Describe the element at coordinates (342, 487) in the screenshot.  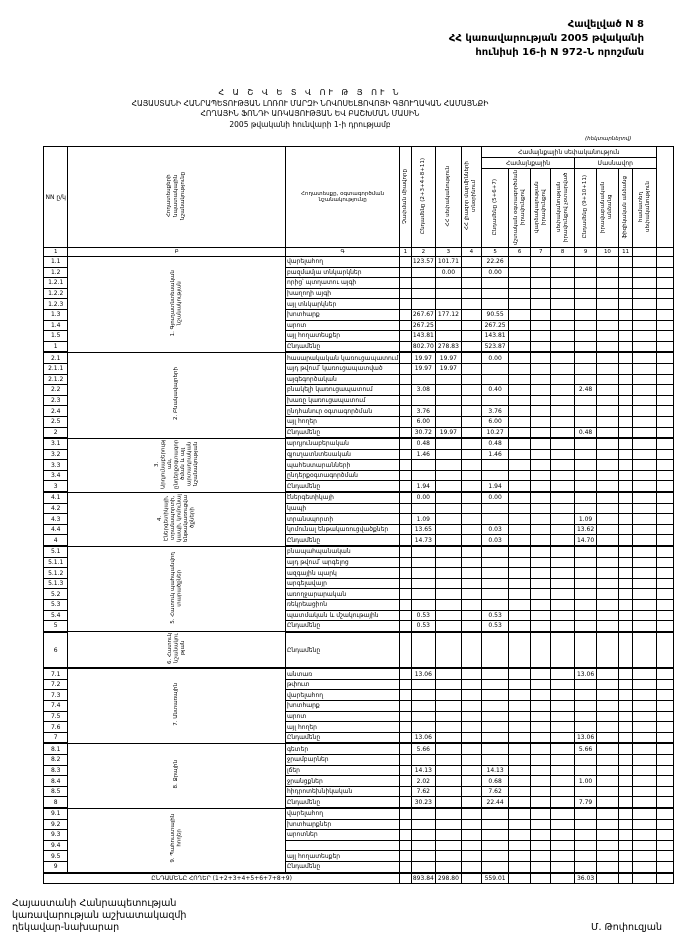
I see `row-name: Ընդամենը` at that location.